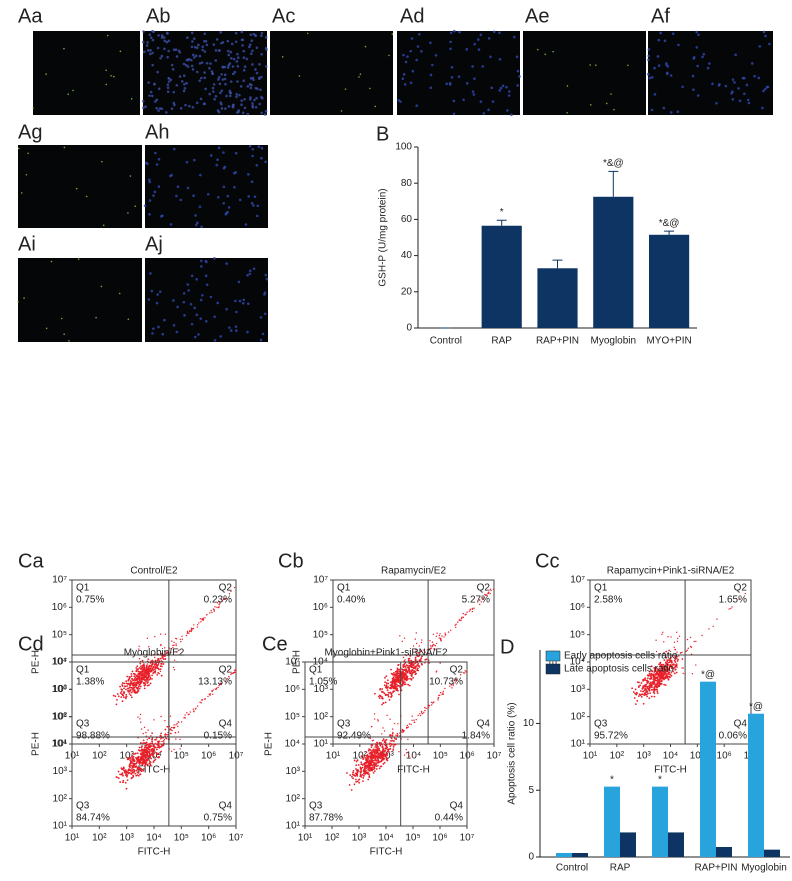 This screenshot has height=881, width=792. Describe the element at coordinates (733, 736) in the screenshot. I see `quadrant-percent: 0.06%` at that location.